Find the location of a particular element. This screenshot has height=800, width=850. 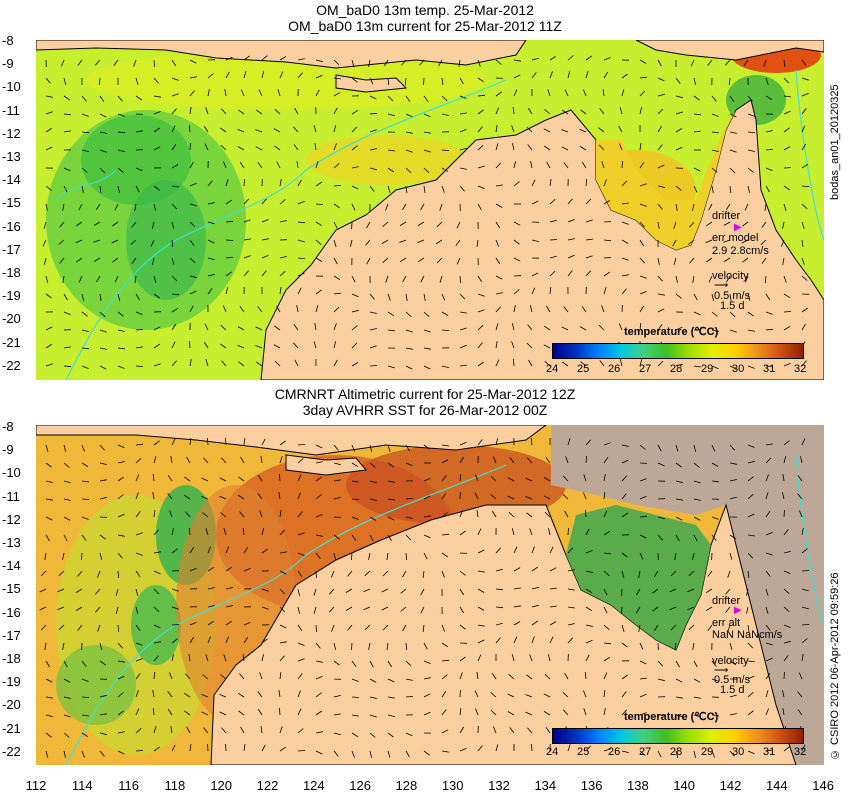

colorbar-tick-label: 24 is located at coordinates (552, 752).